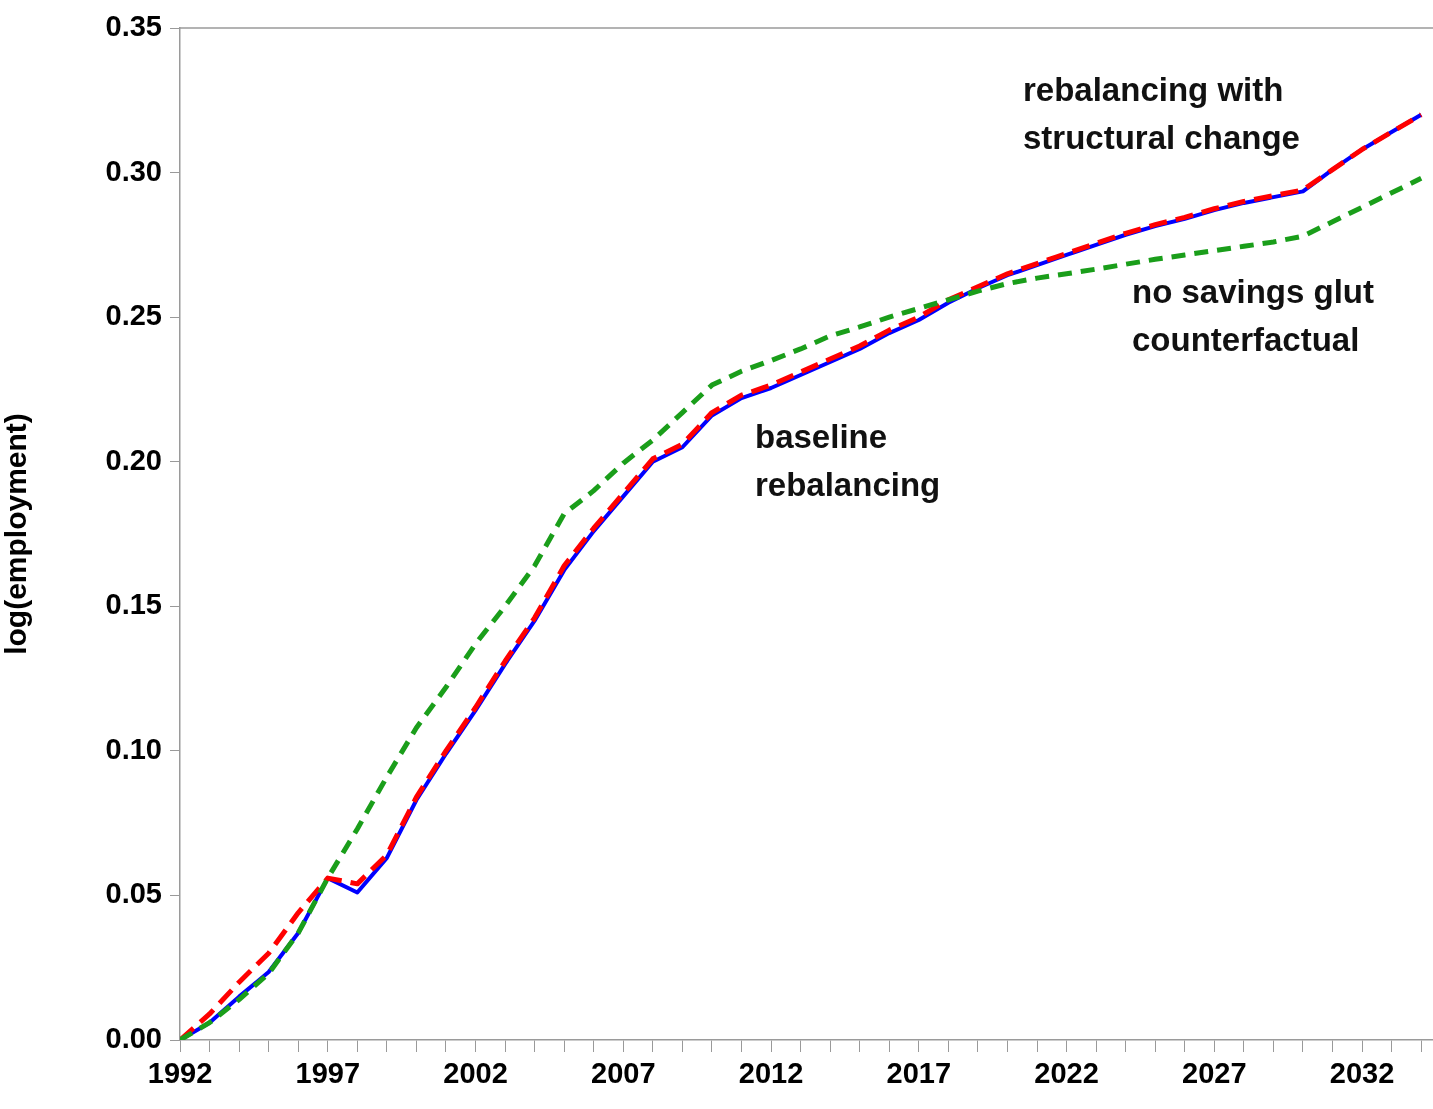  Describe the element at coordinates (180, 1073) in the screenshot. I see `x-tick-label: 1992` at that location.